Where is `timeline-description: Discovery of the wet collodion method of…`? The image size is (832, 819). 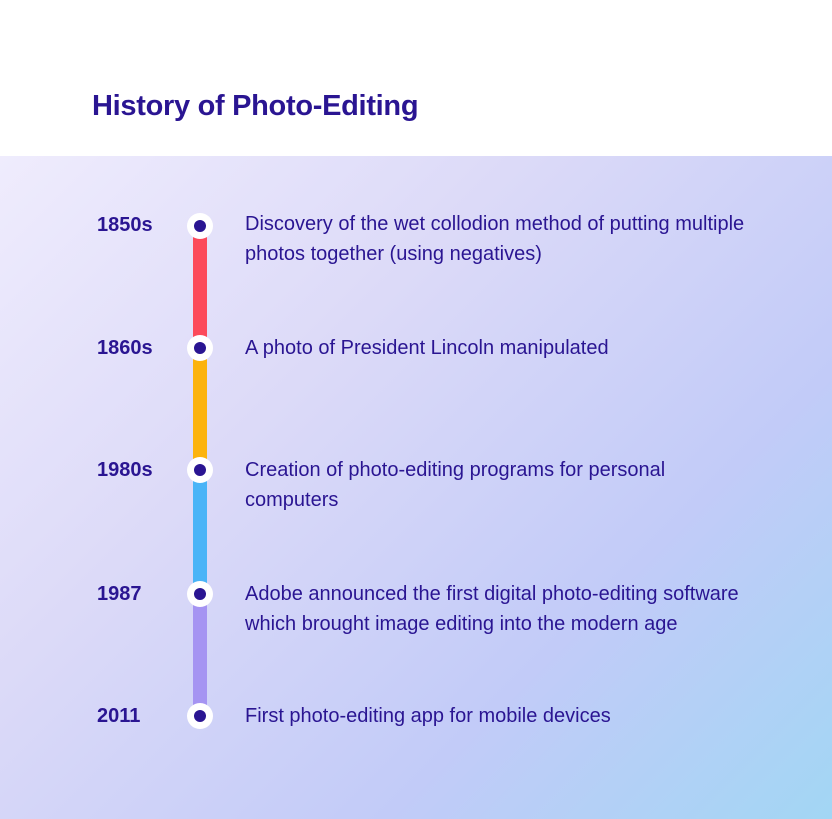 timeline-description: Discovery of the wet collodion method of… is located at coordinates (495, 239).